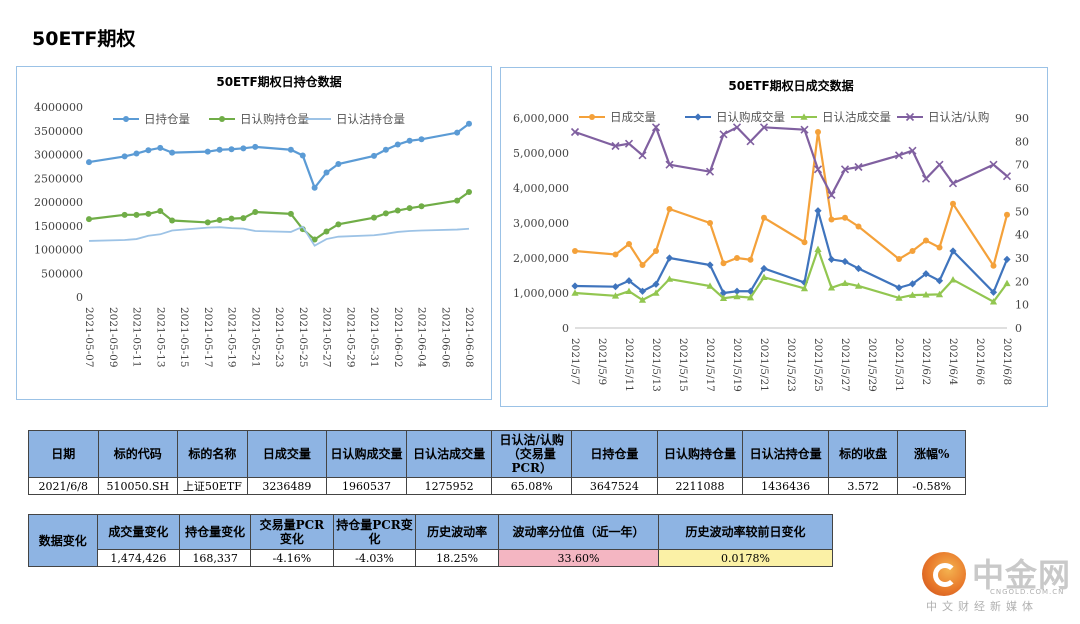  Describe the element at coordinates (449, 486) in the screenshot. I see `summary-value-cell: 1275952` at that location.